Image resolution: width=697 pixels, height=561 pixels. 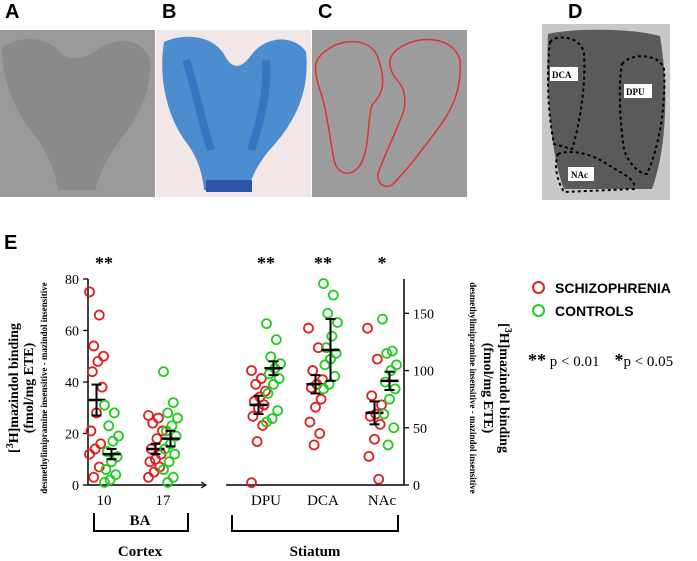 I want to click on brain-section-shape-b, so click(x=234, y=114).